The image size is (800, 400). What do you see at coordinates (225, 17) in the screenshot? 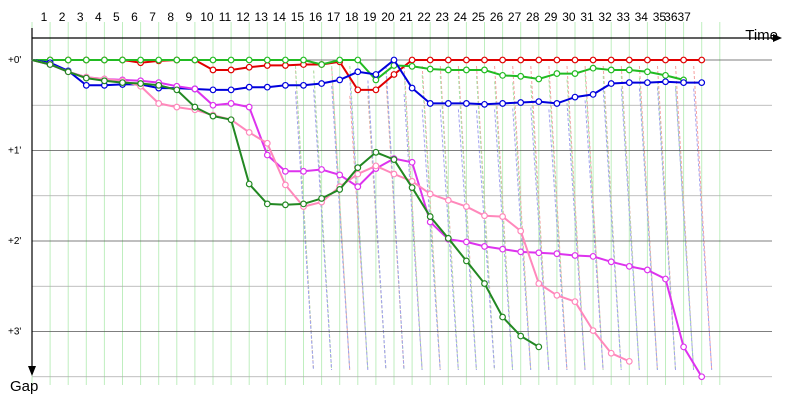
I see `x-tick-label: 11` at bounding box center [225, 17].